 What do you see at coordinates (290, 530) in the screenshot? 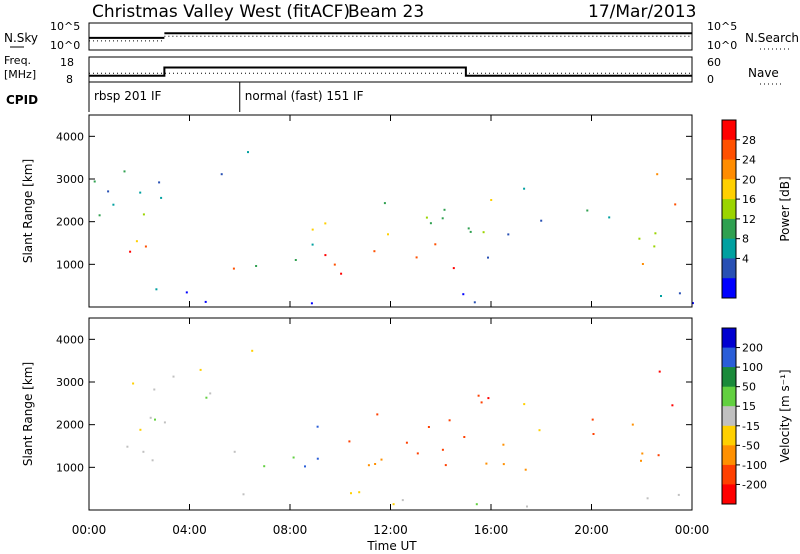
I see `xtick-label-2: 08:00` at bounding box center [290, 530].